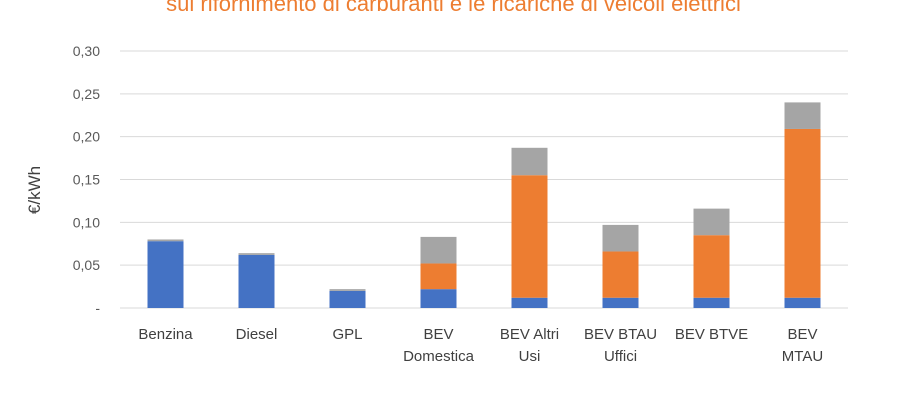 This screenshot has width=907, height=400. I want to click on x-tick-label: Uffici, so click(620, 356).